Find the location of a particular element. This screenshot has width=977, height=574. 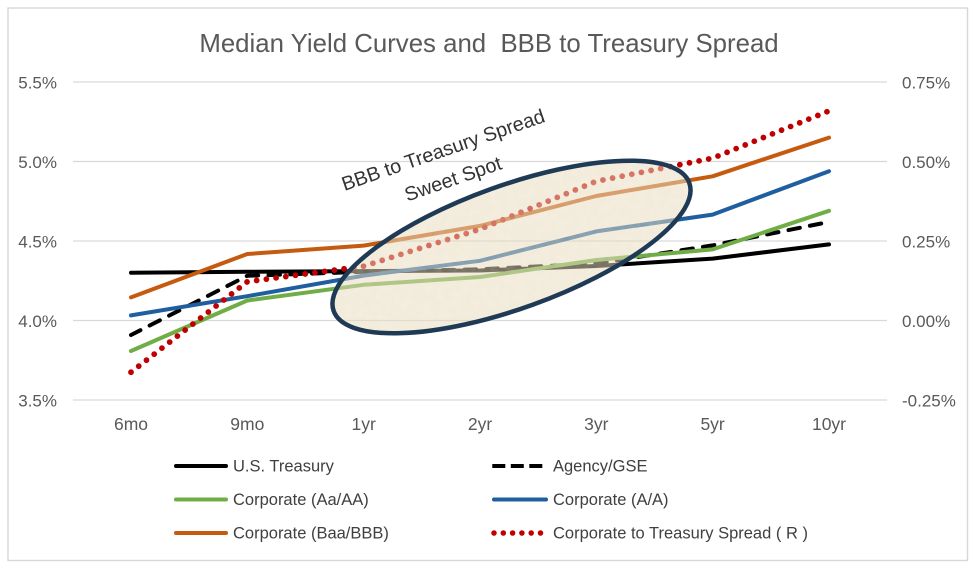

svg-text: 9mo is located at coordinates (247, 424).